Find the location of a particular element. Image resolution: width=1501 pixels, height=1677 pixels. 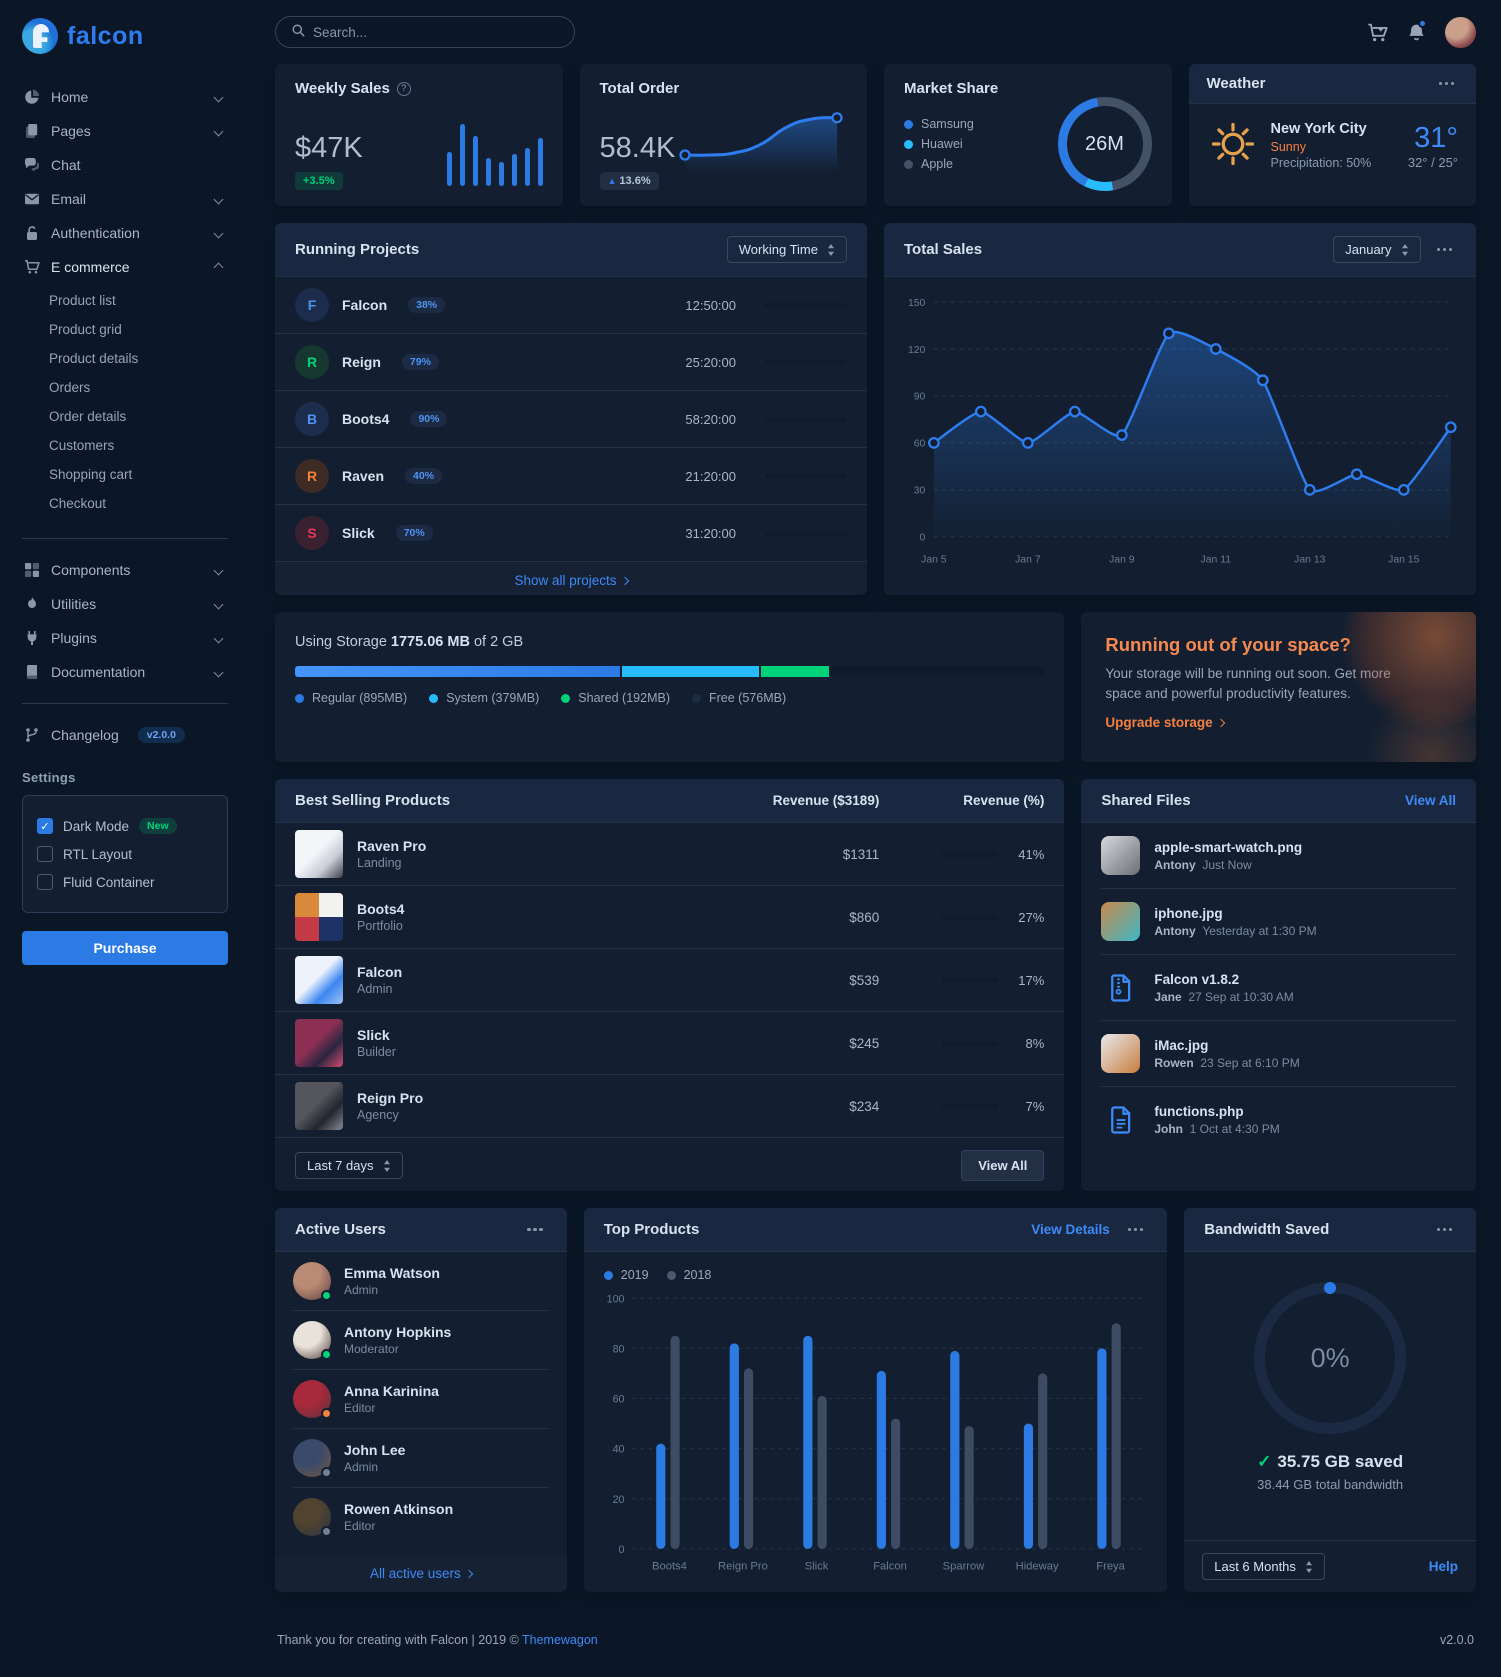

show-all-projects-link: Show all projects is located at coordinates (571, 578).